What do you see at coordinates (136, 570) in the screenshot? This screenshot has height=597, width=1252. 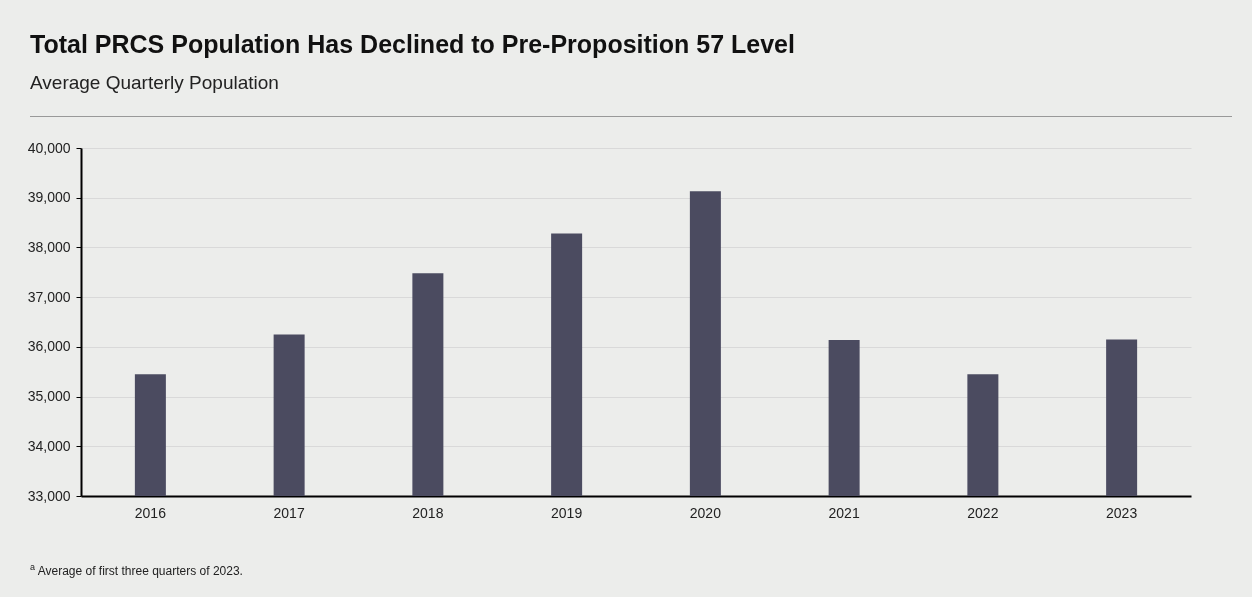 I see `text: $^{a}$ Average of first three quarters of 2023.` at bounding box center [136, 570].